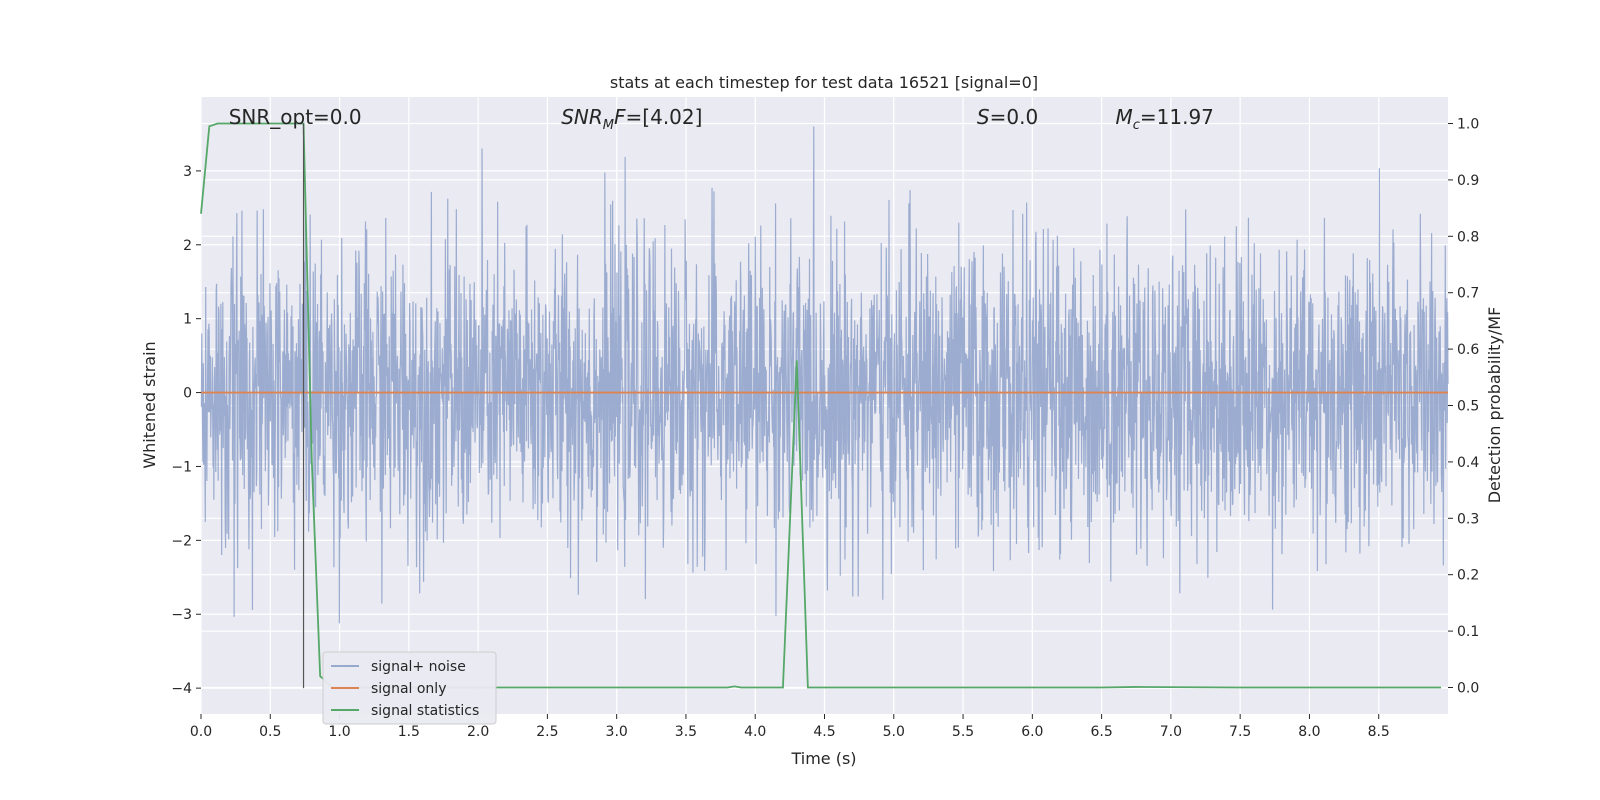 The width and height of the screenshot is (1600, 800). What do you see at coordinates (409, 732) in the screenshot?
I see `x-tick-label: 1.5` at bounding box center [409, 732].